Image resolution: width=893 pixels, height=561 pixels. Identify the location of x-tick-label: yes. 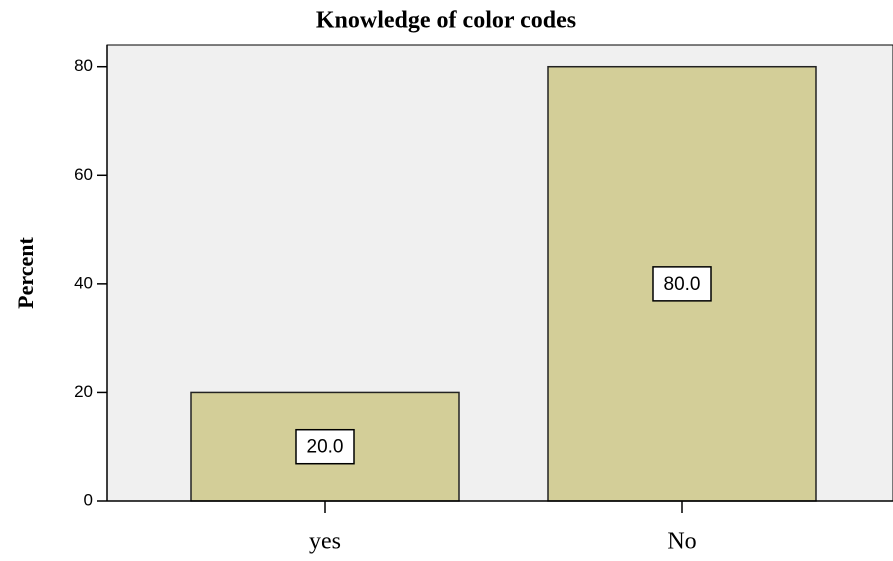
(325, 542).